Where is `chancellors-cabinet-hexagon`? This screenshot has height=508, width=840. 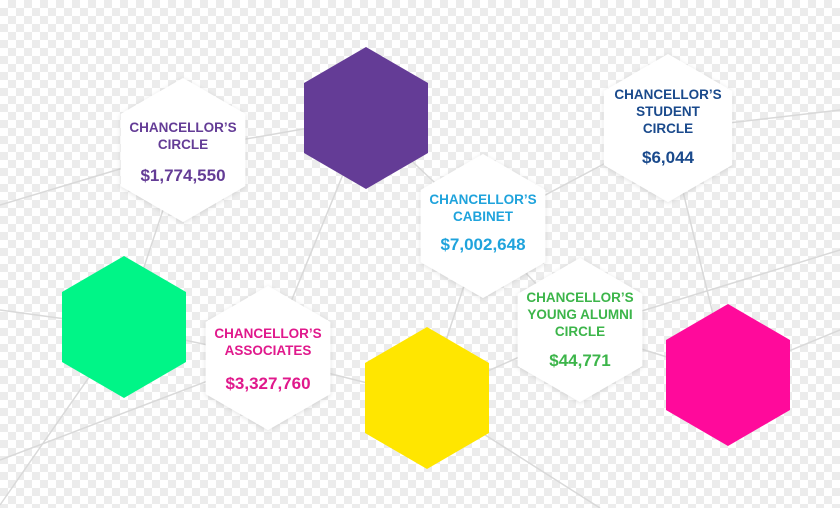 chancellors-cabinet-hexagon is located at coordinates (483, 226).